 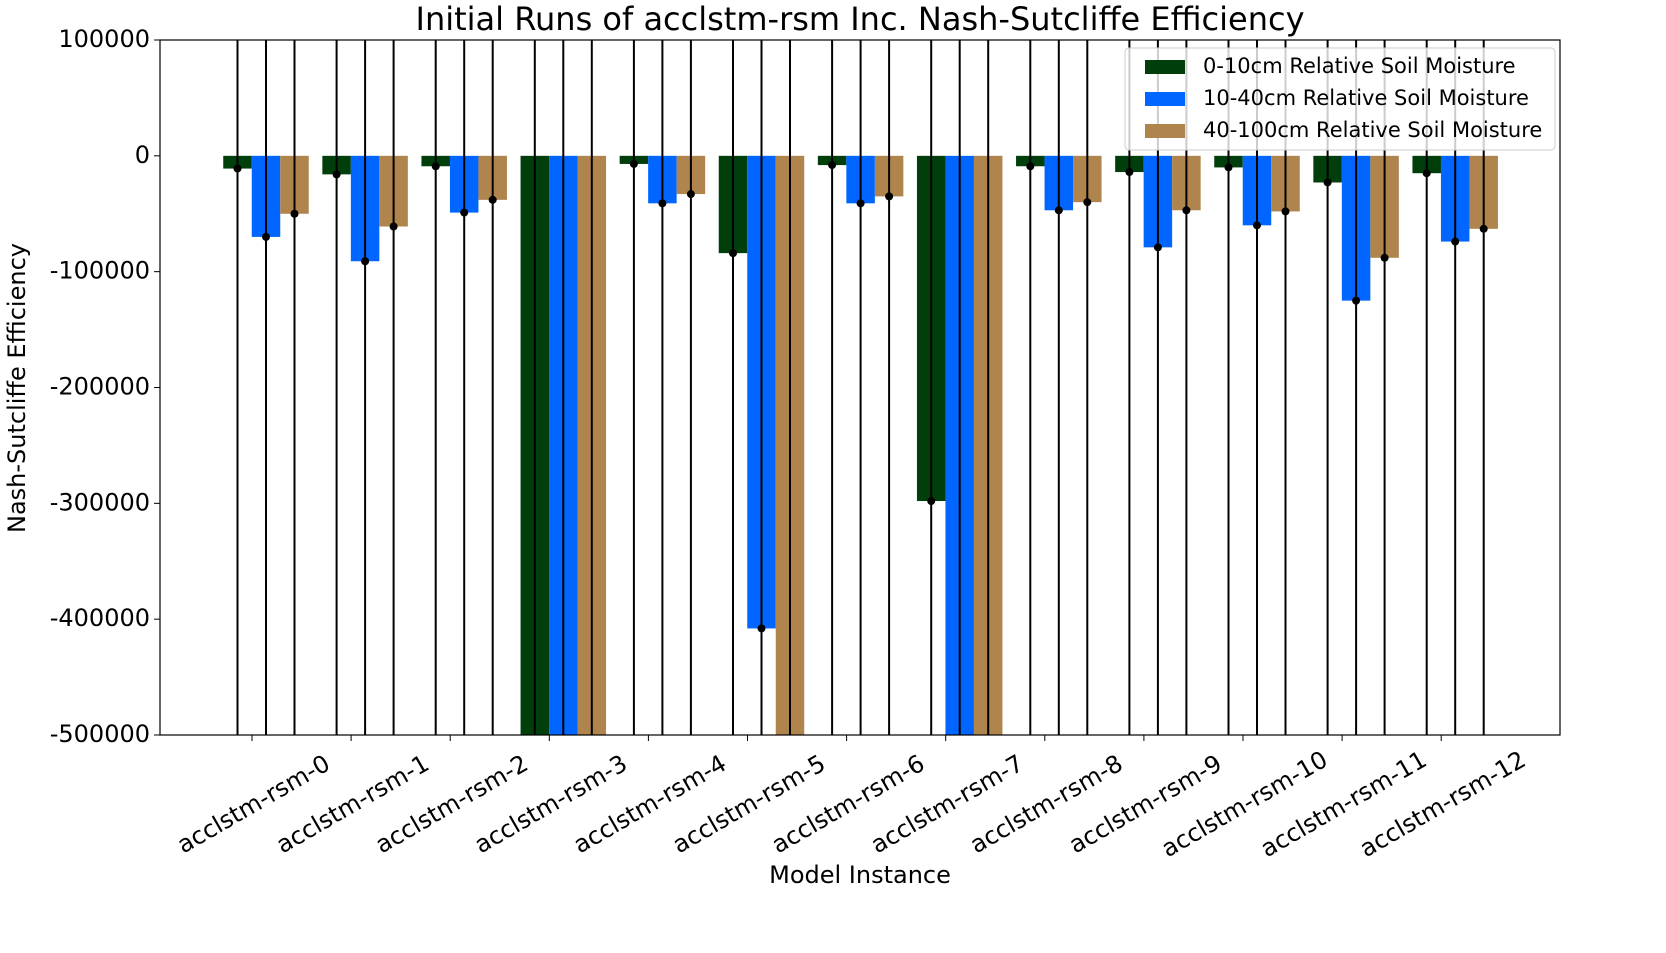 I want to click on legend-box, so click(x=1340, y=99).